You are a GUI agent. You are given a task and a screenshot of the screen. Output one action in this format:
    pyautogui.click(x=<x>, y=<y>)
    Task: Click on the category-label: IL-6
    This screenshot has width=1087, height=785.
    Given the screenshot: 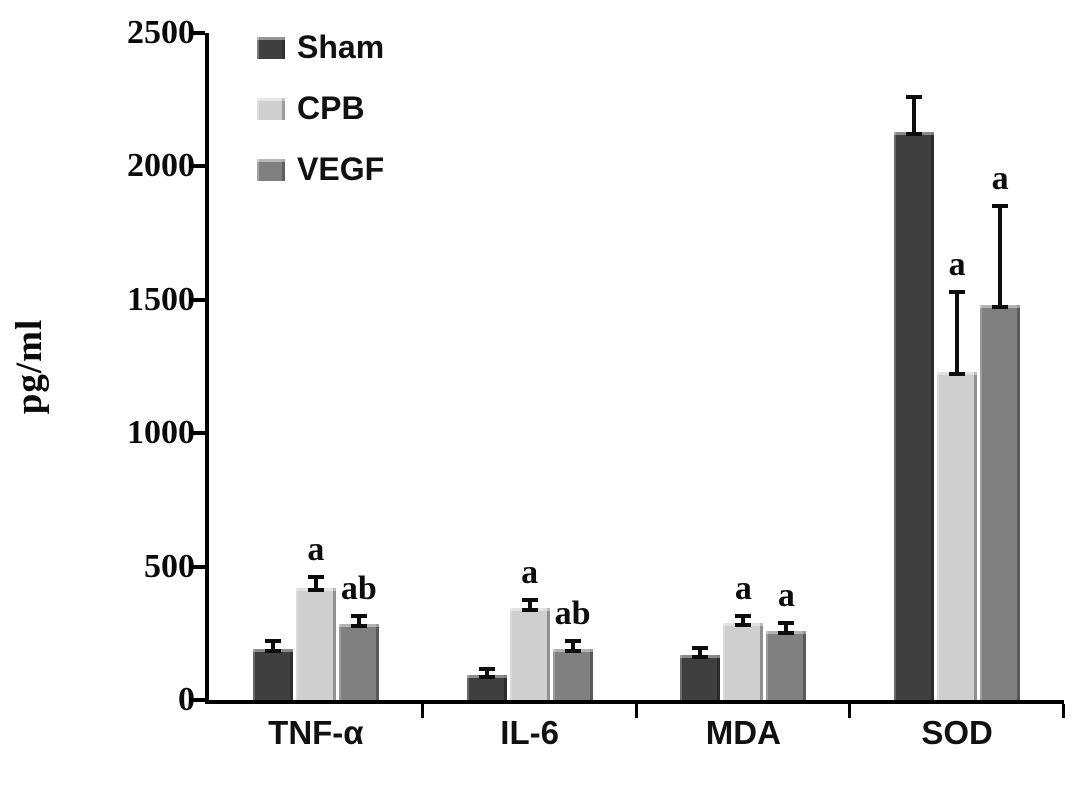 What is the action you would take?
    pyautogui.click(x=529, y=732)
    